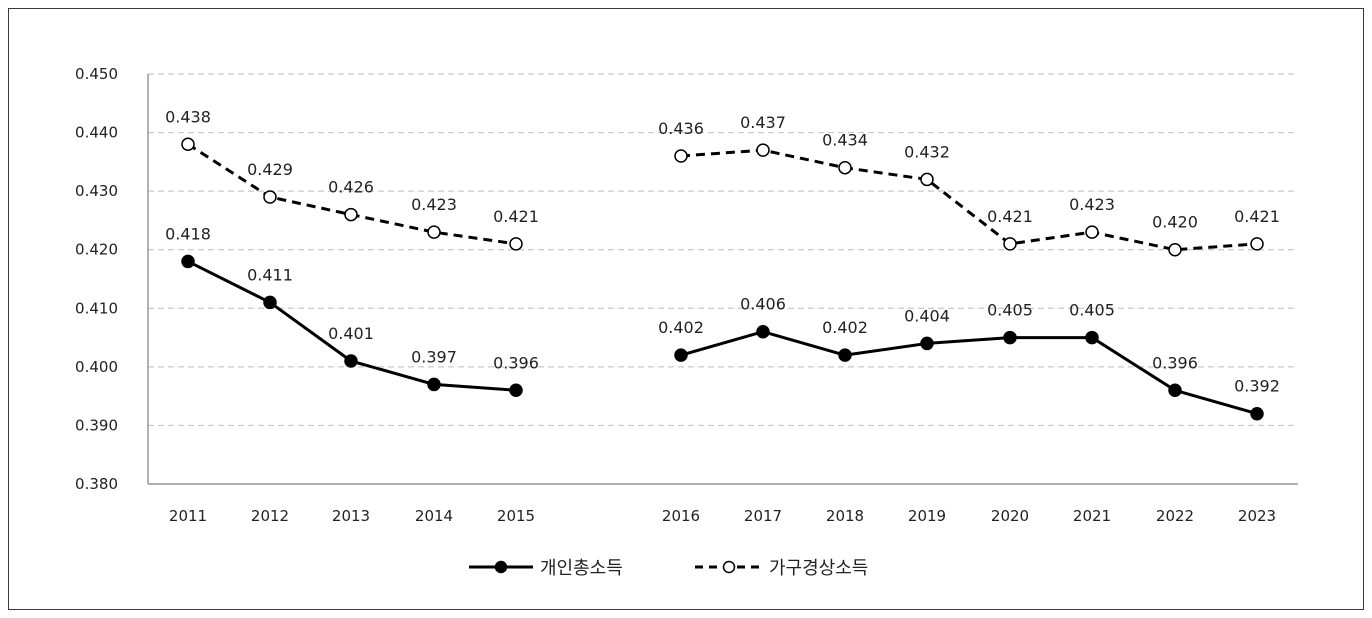 This screenshot has width=1372, height=618. I want to click on x-tick-label: 2018, so click(845, 516).